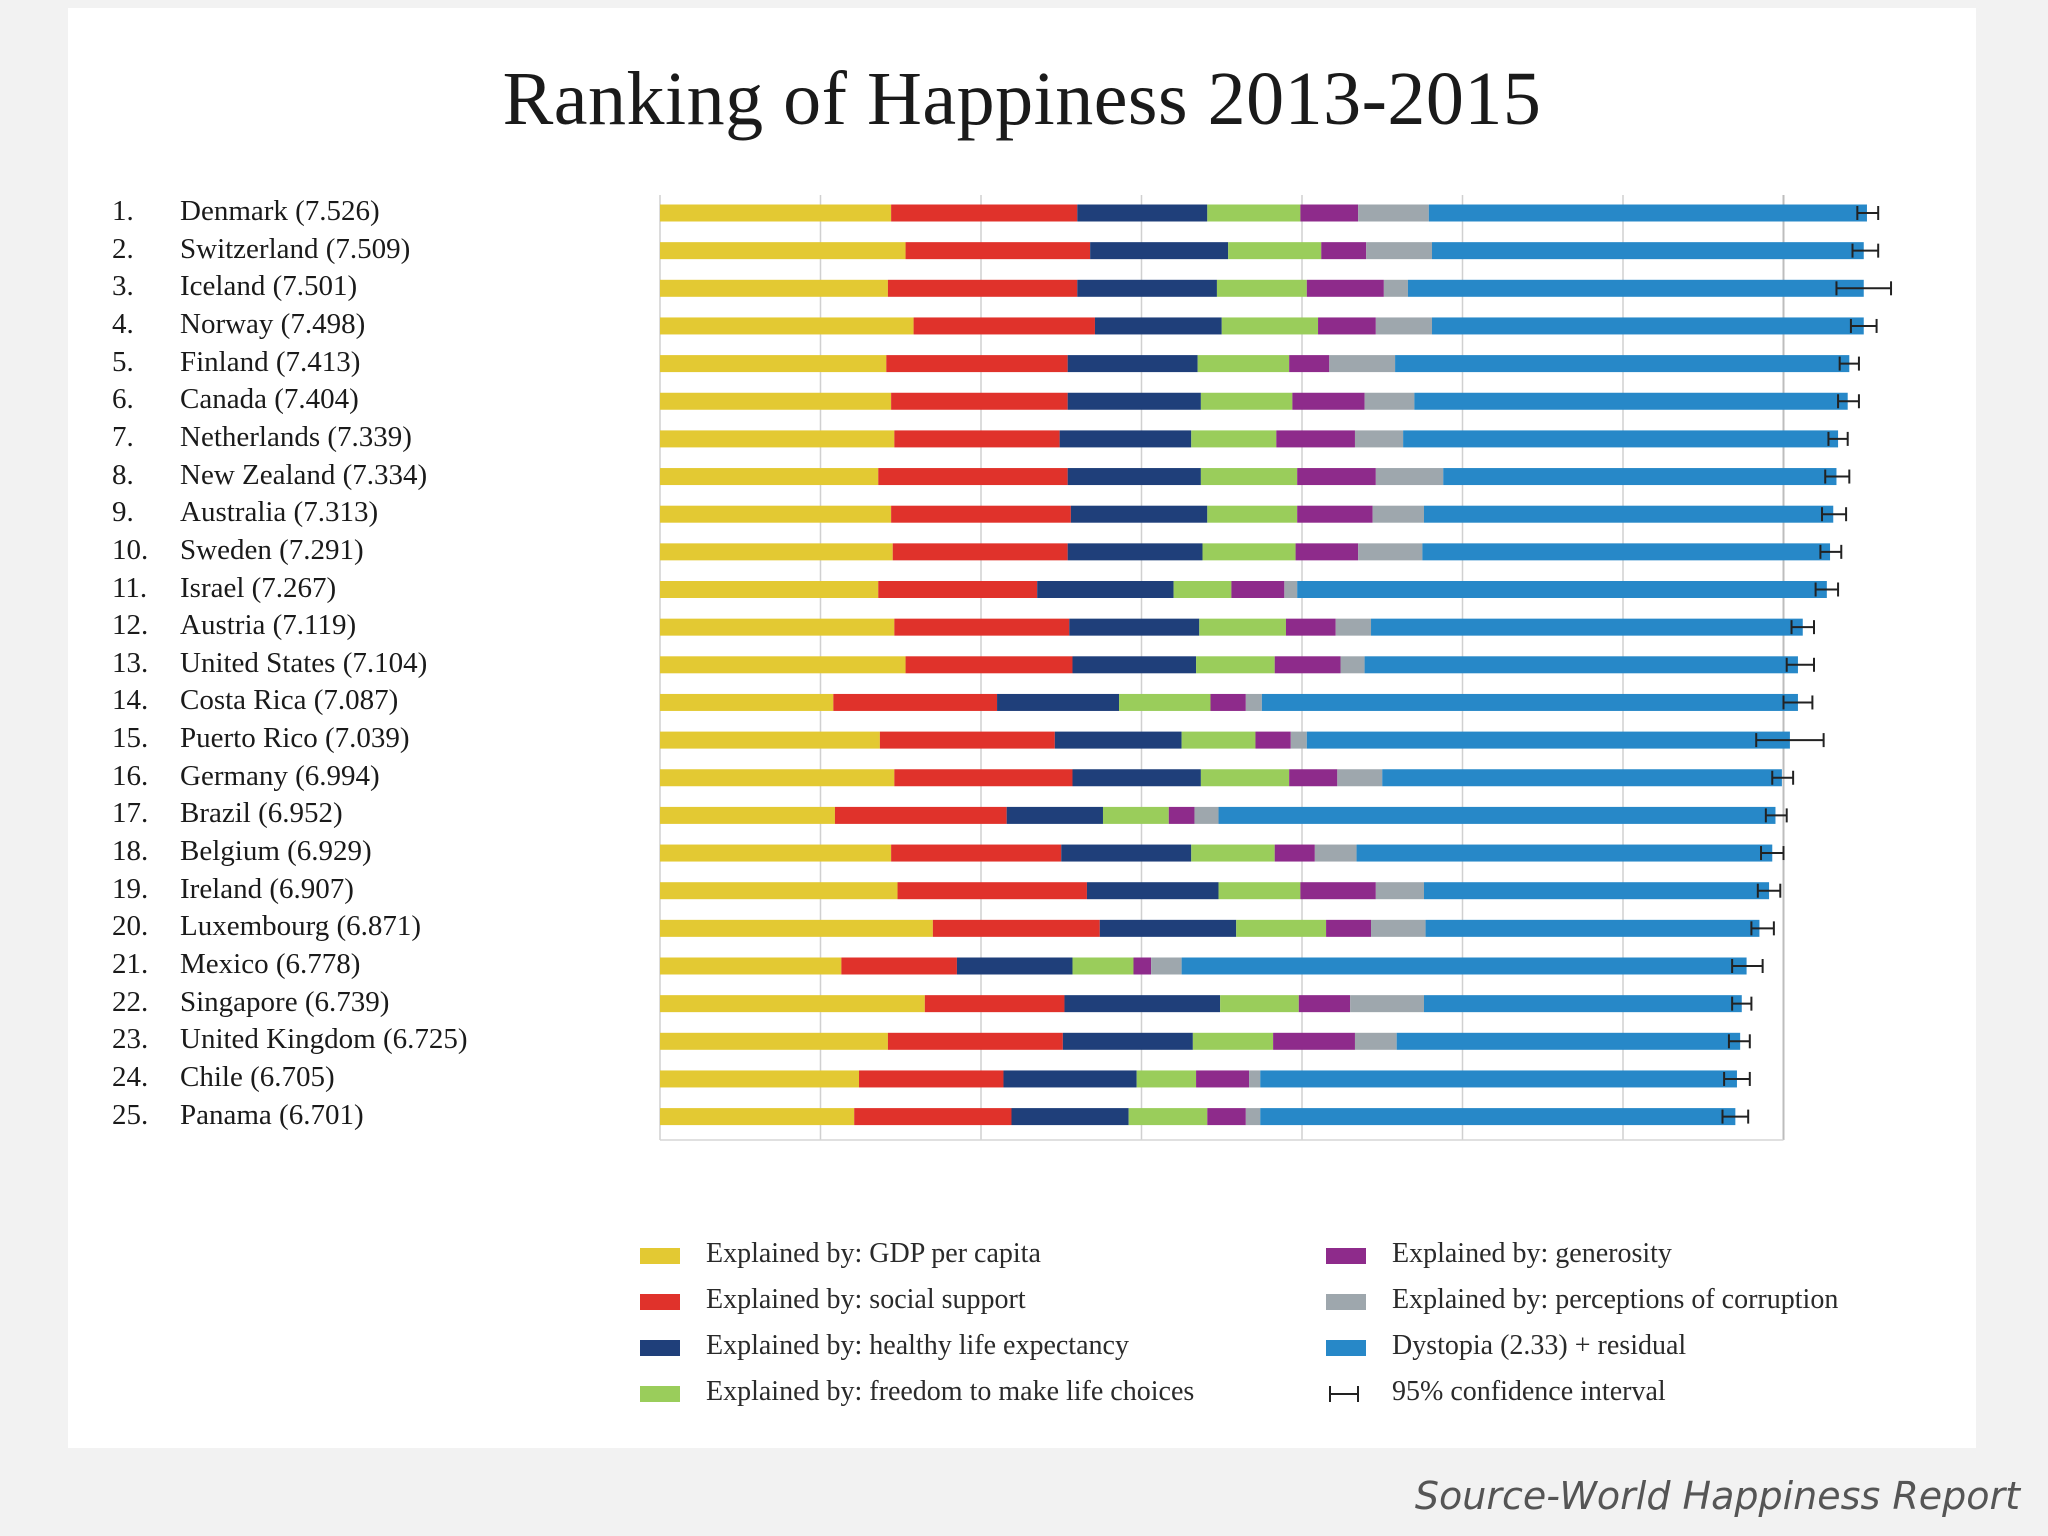 This screenshot has width=2048, height=1536. What do you see at coordinates (269, 399) in the screenshot?
I see `country-label: Canada (7.404)` at bounding box center [269, 399].